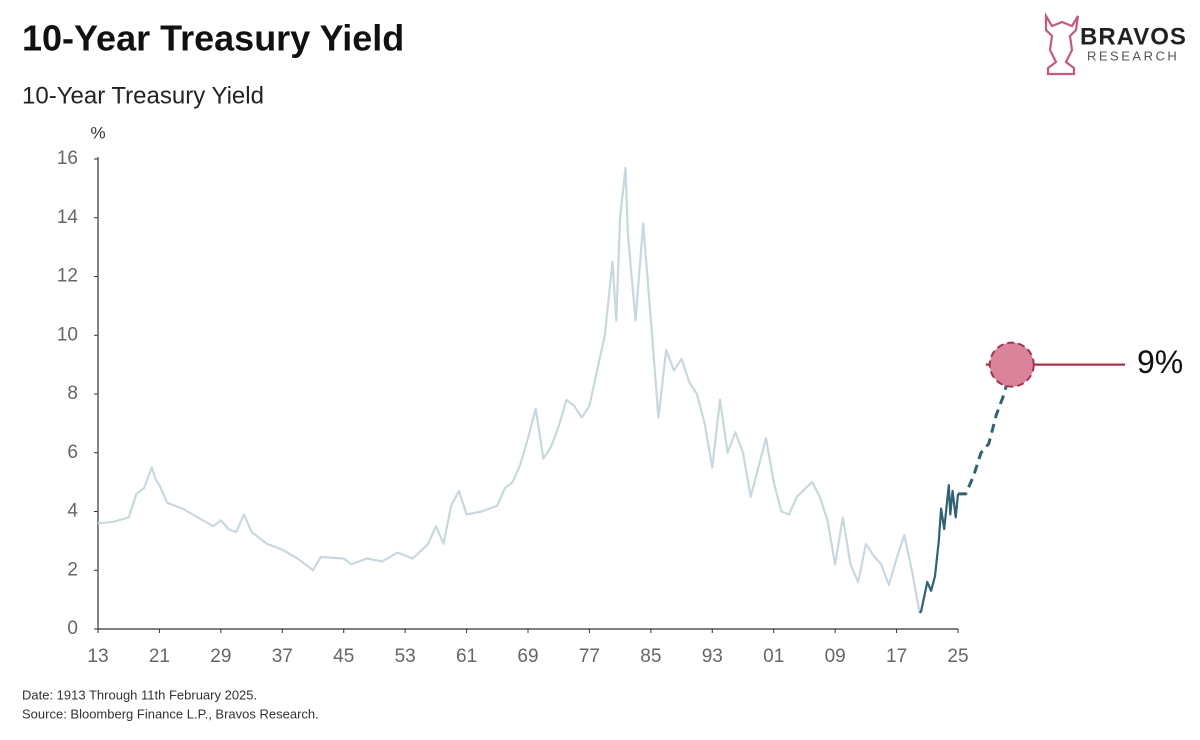  I want to click on x-tick-label: 37, so click(282, 656).